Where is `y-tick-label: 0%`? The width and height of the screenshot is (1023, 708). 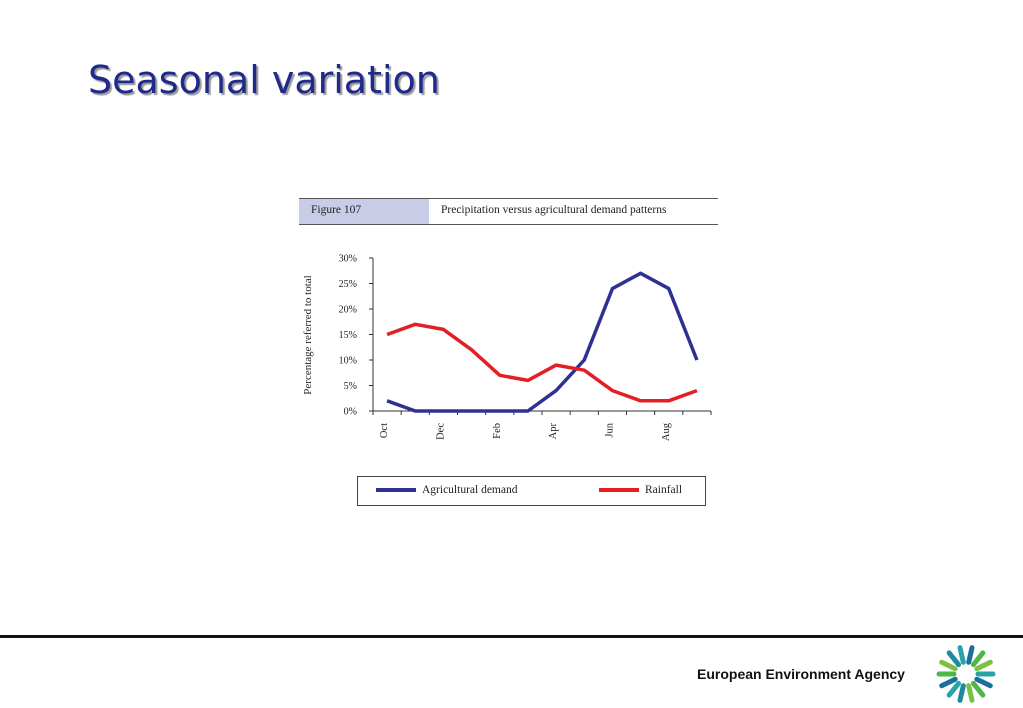
y-tick-label: 0% is located at coordinates (350, 412).